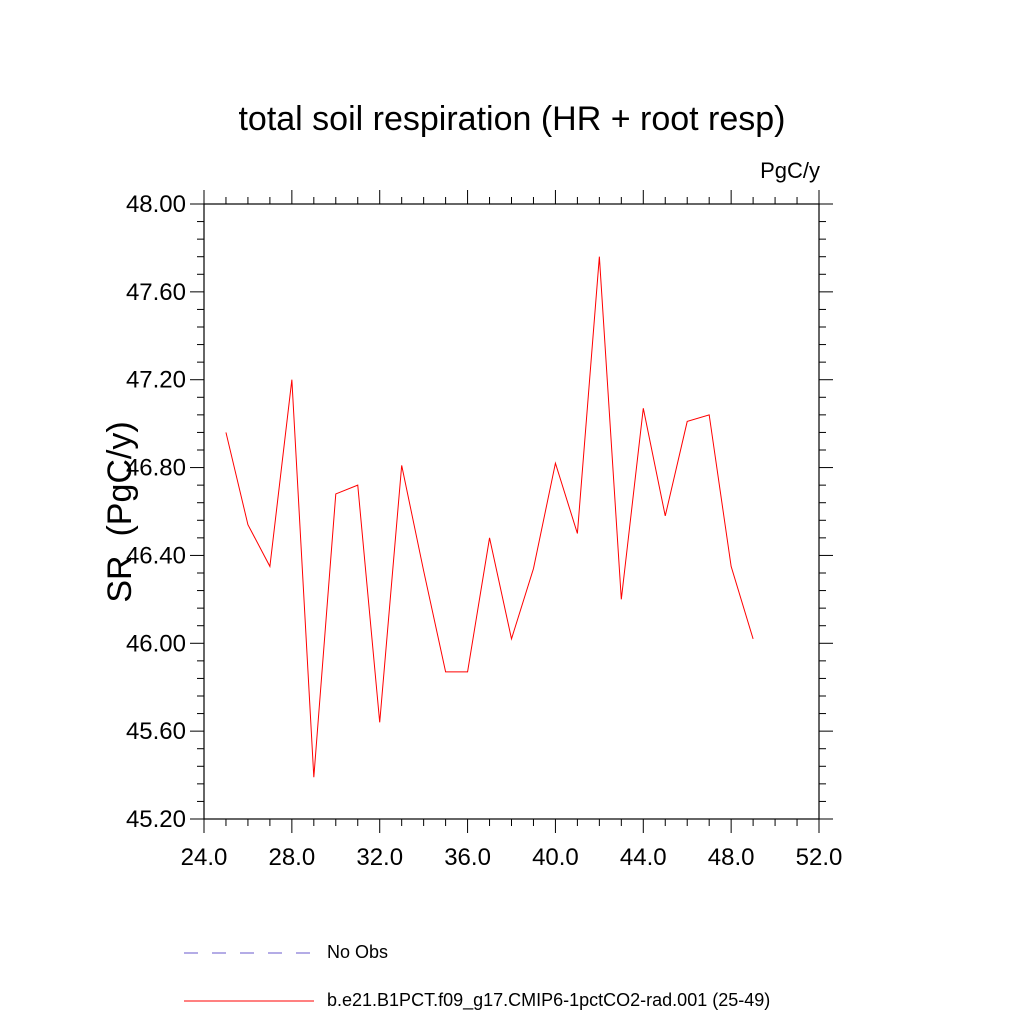  I want to click on x-tick-label: 48.0, so click(731, 857).